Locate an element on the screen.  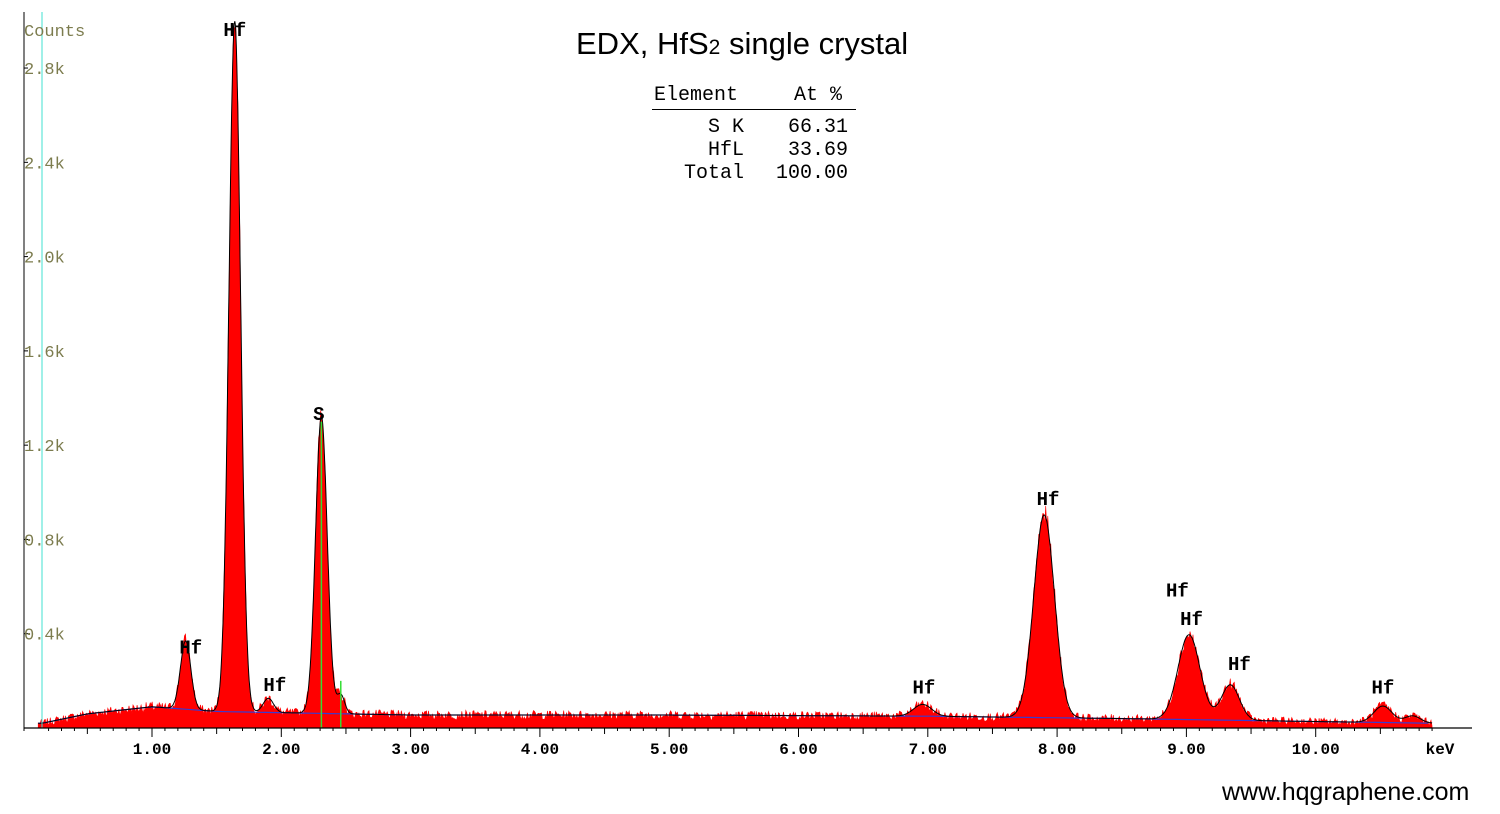
y-tick-label: 2.4k is located at coordinates (44, 164).